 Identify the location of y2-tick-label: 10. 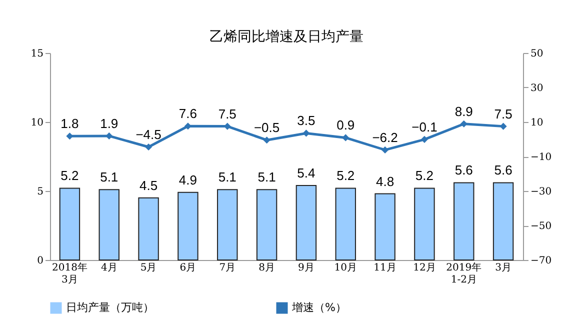
(537, 123).